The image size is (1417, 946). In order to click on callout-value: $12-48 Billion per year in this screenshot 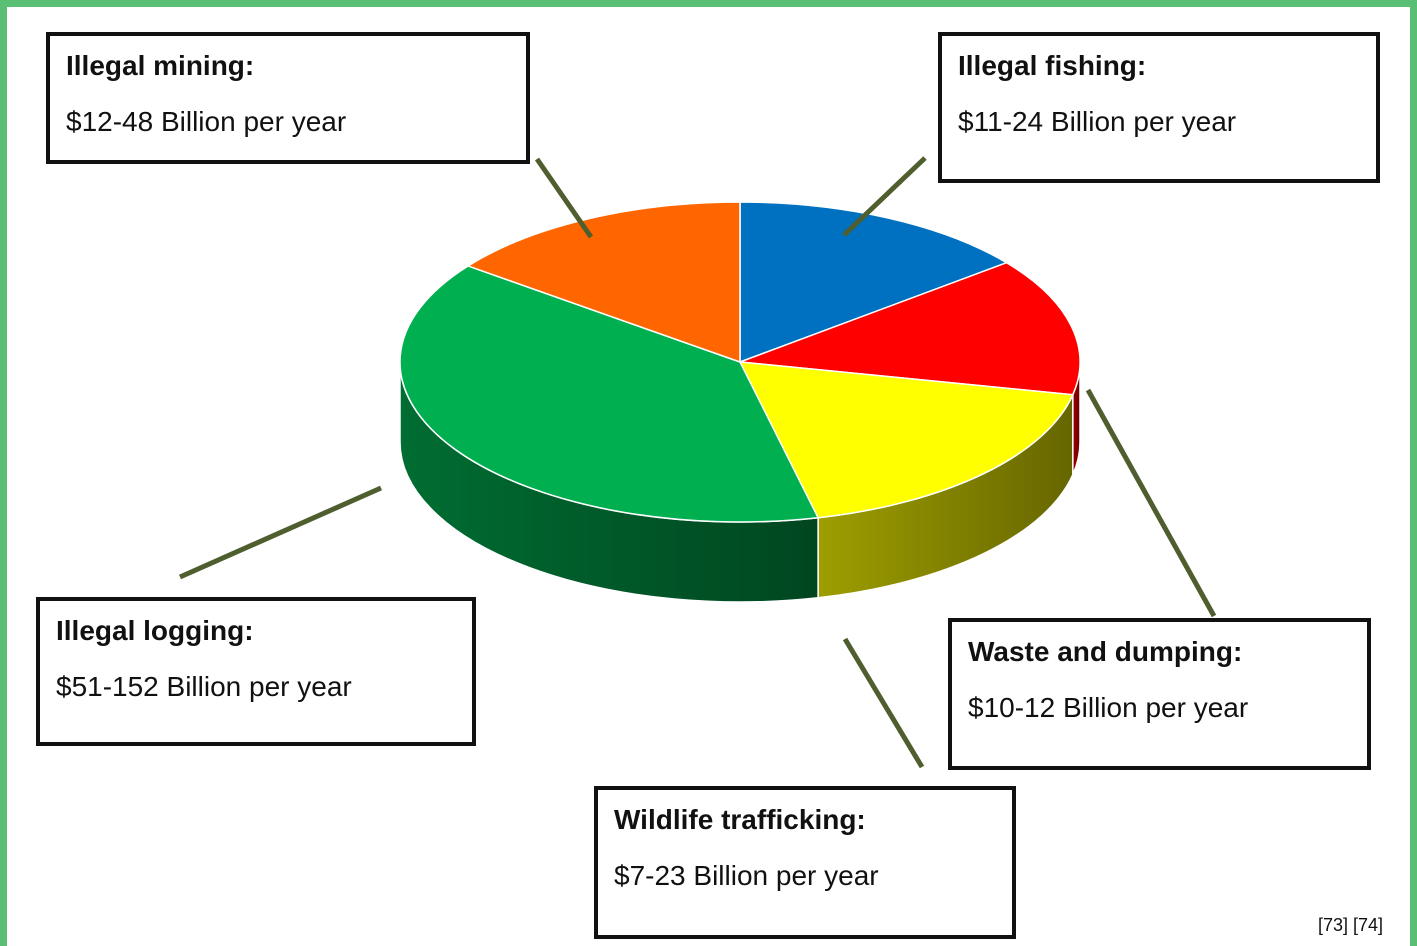, I will do `click(206, 121)`.